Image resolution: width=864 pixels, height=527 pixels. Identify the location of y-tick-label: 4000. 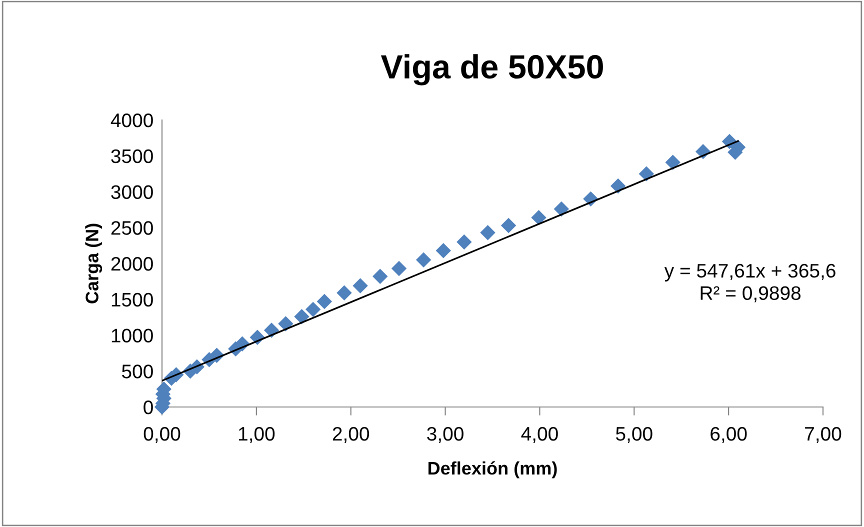
(131, 120).